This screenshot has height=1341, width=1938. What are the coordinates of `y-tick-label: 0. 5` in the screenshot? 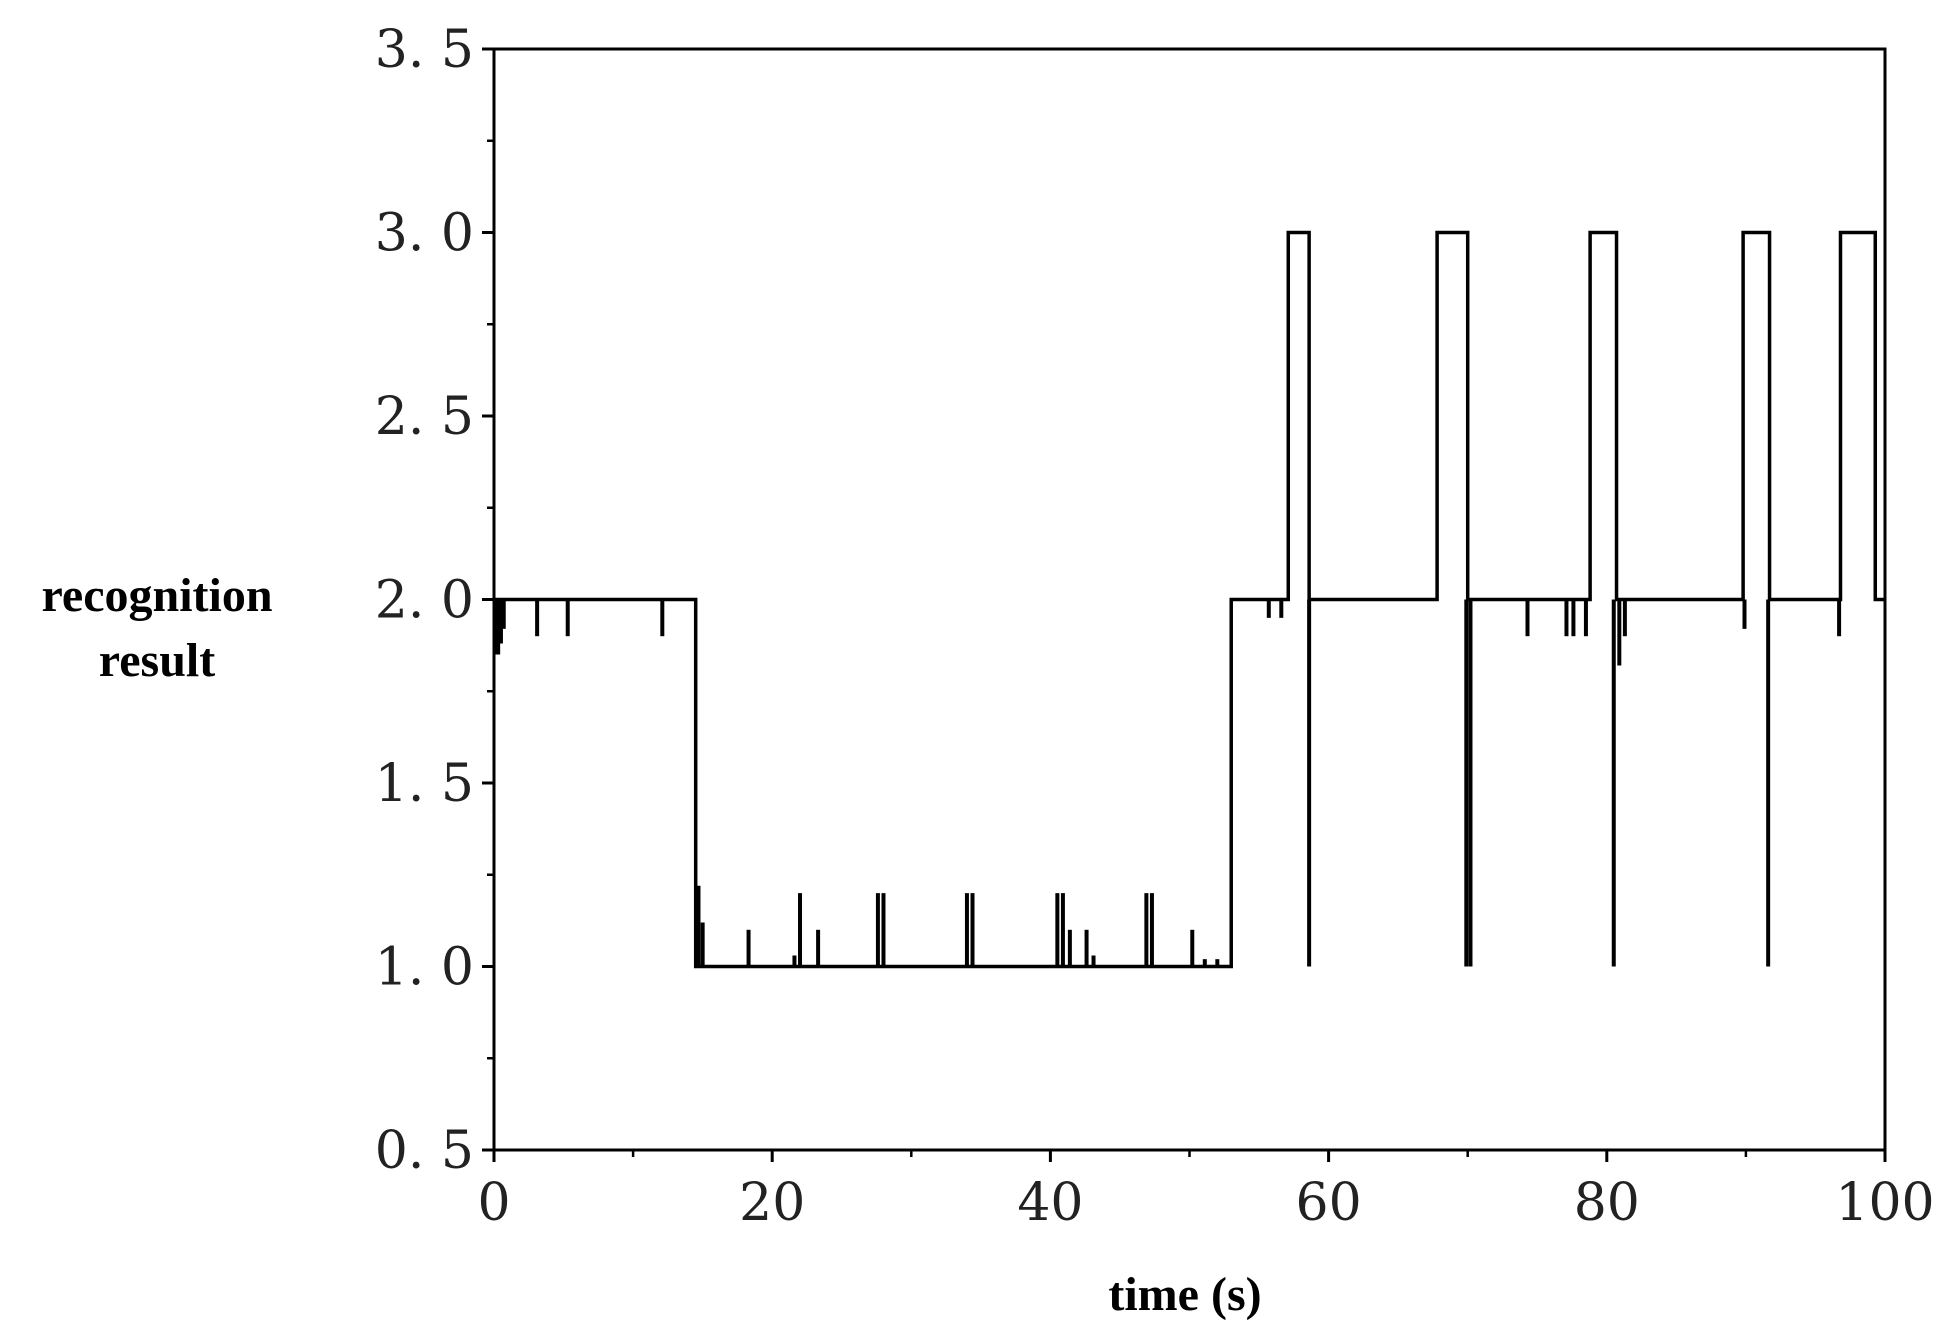 It's located at (424, 1151).